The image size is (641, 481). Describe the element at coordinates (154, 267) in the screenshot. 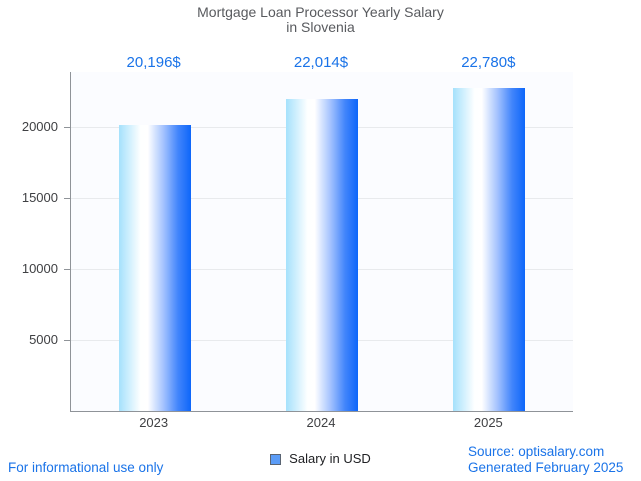

I see `bar-2023` at that location.